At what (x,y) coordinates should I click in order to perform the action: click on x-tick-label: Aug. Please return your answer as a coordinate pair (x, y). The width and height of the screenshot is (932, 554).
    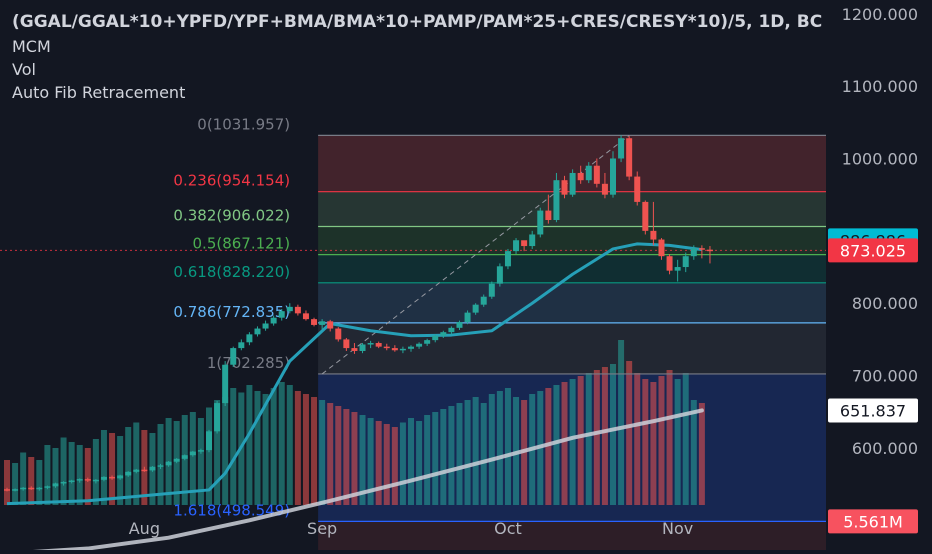
    Looking at the image, I should click on (144, 528).